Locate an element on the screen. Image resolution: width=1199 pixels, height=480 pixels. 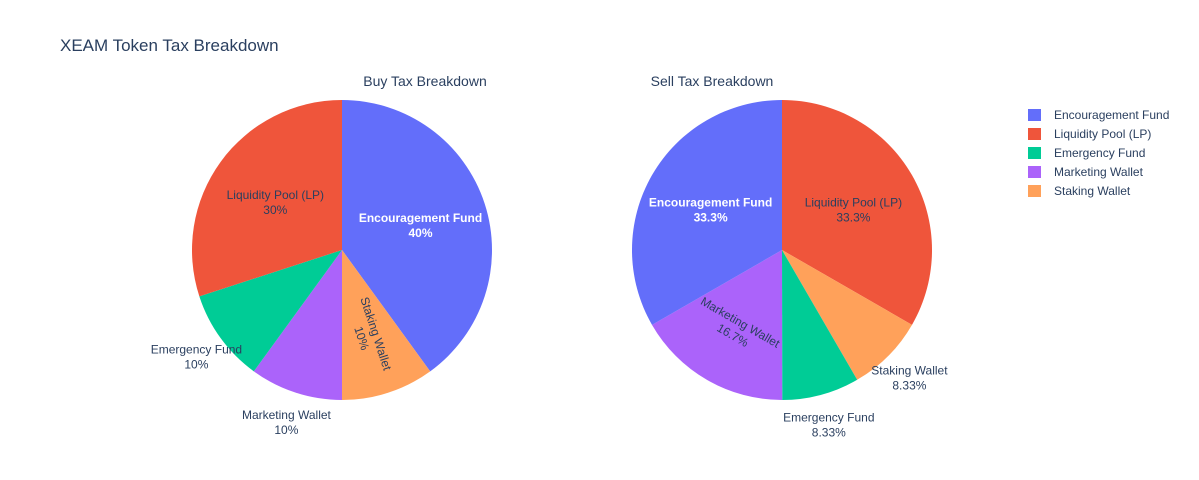
buy-slice-emergency-fund is located at coordinates (270, 311).